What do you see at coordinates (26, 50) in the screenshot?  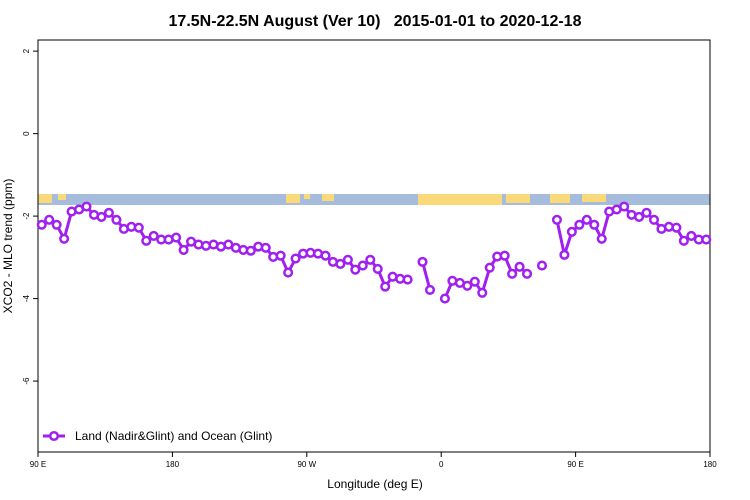 I see `y-tick-label: 2` at bounding box center [26, 50].